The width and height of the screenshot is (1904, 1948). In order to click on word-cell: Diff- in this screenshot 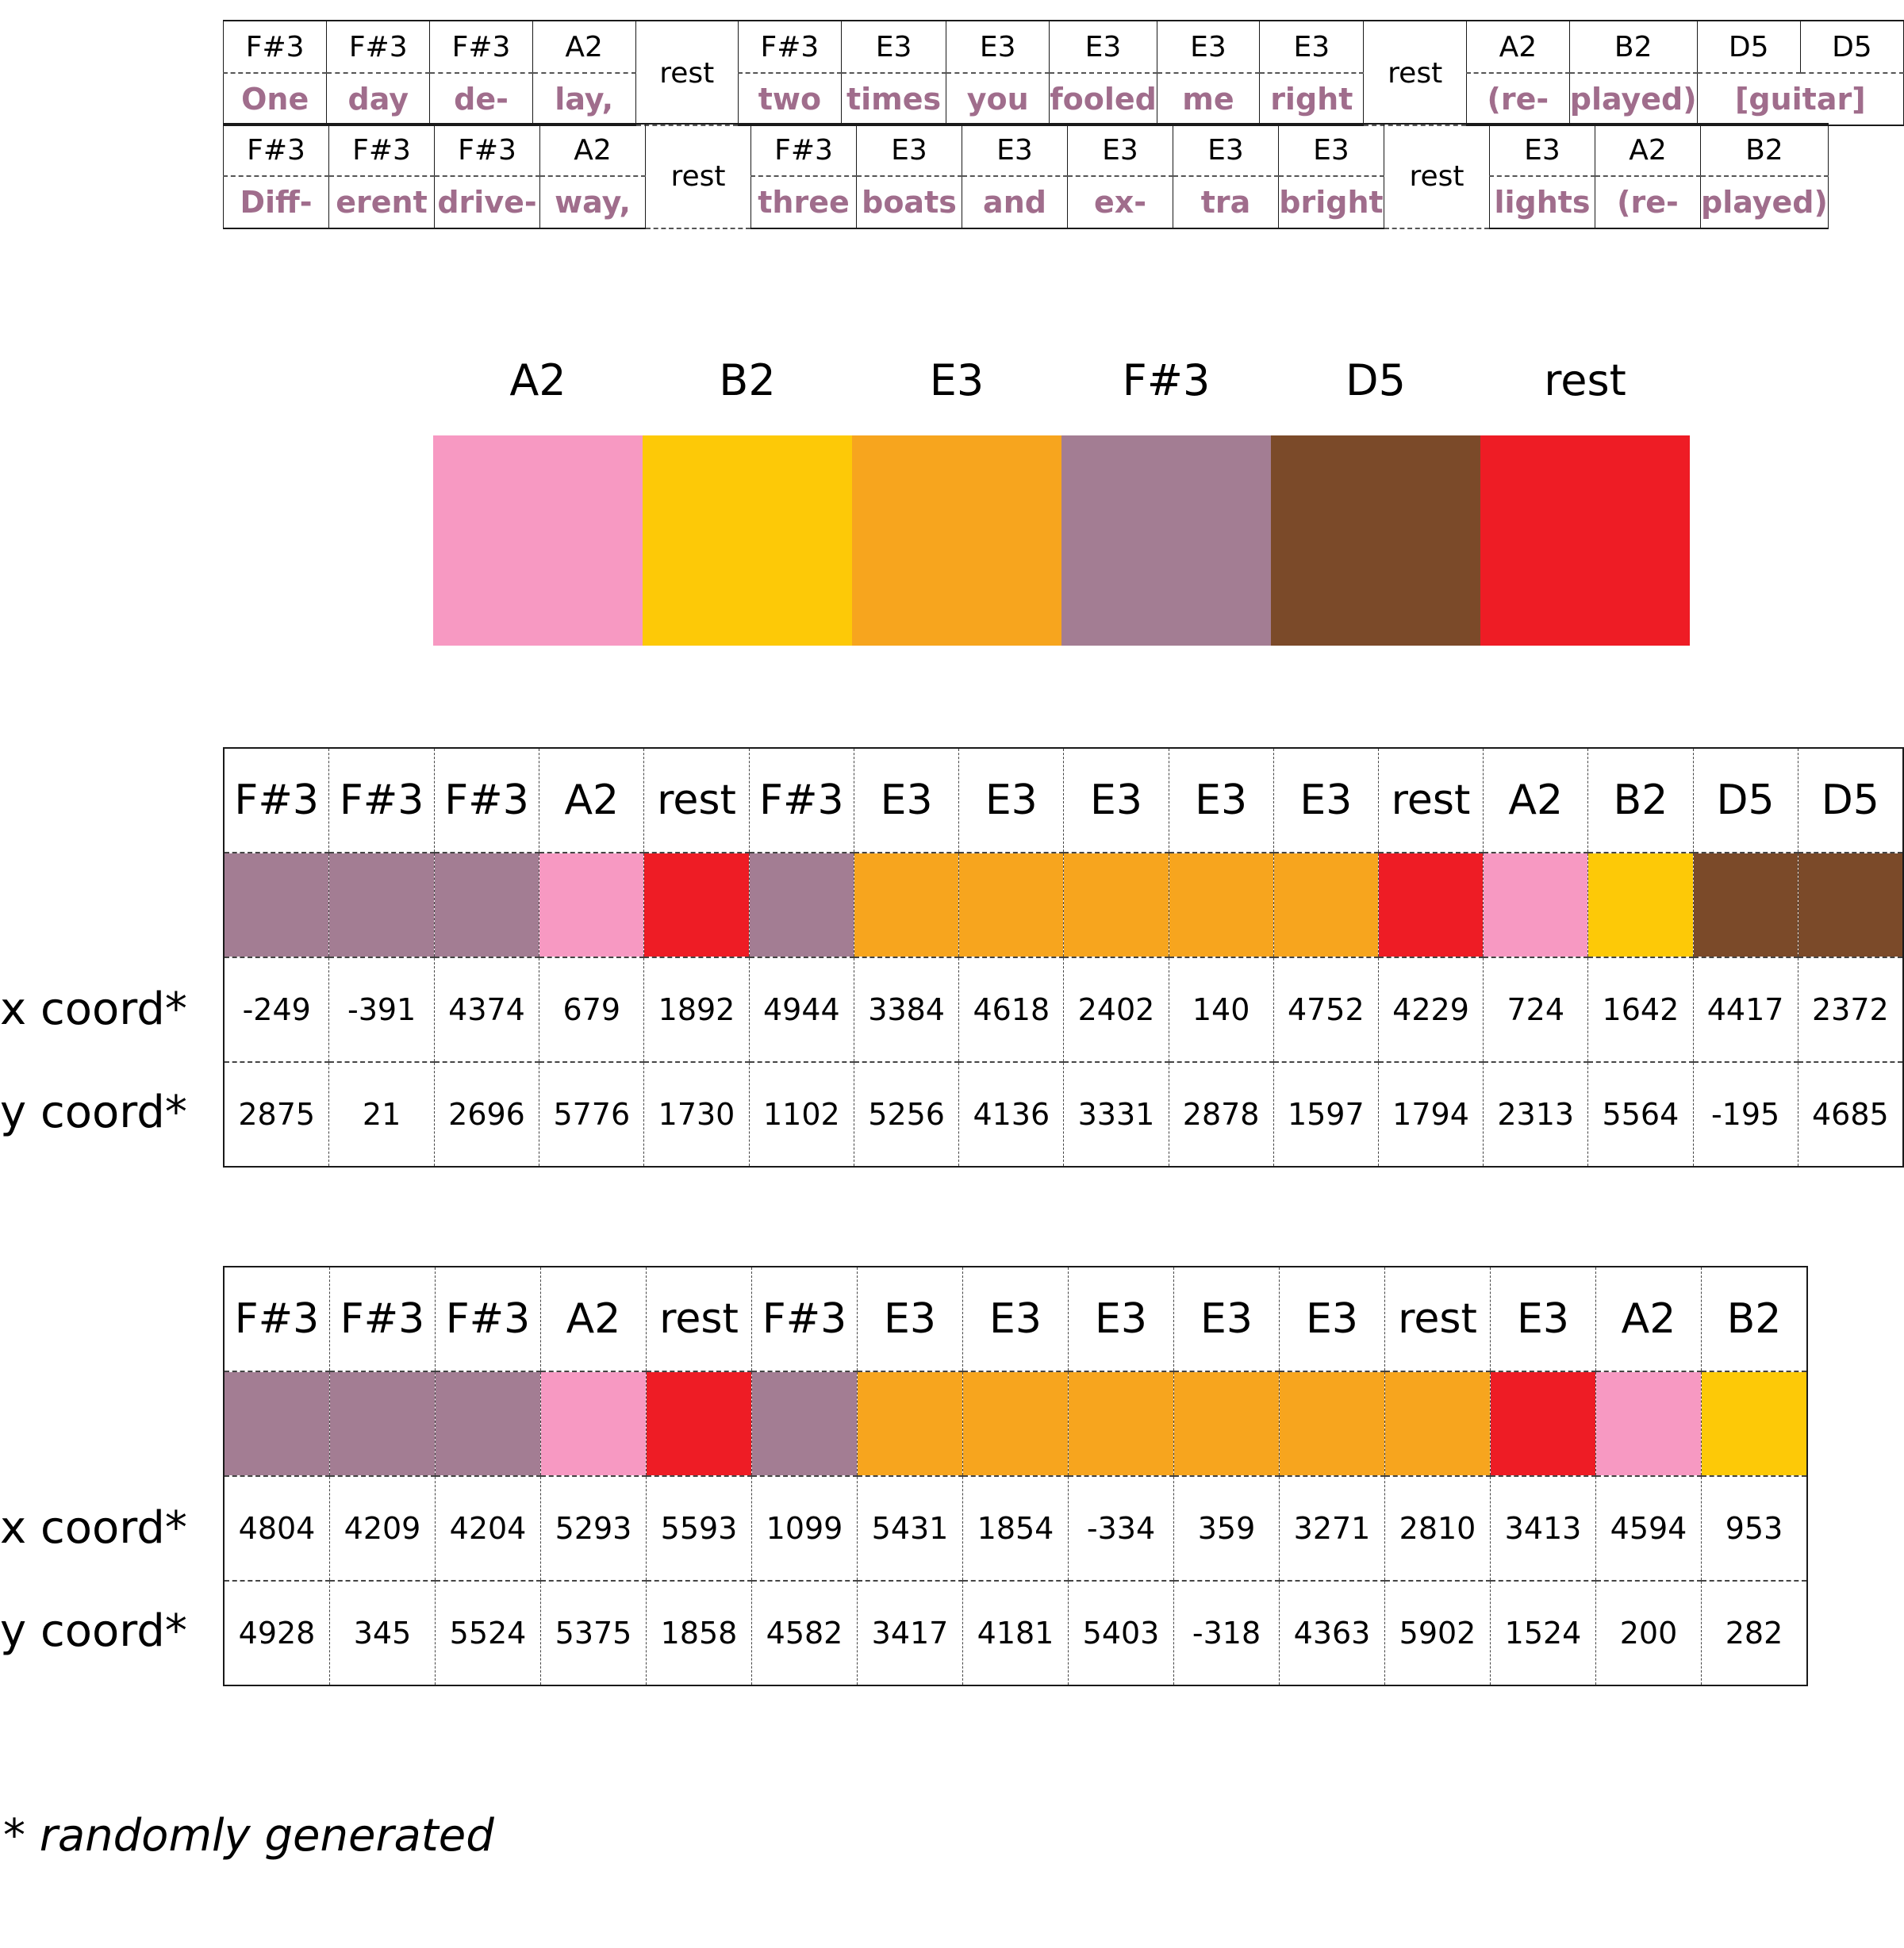, I will do `click(276, 202)`.